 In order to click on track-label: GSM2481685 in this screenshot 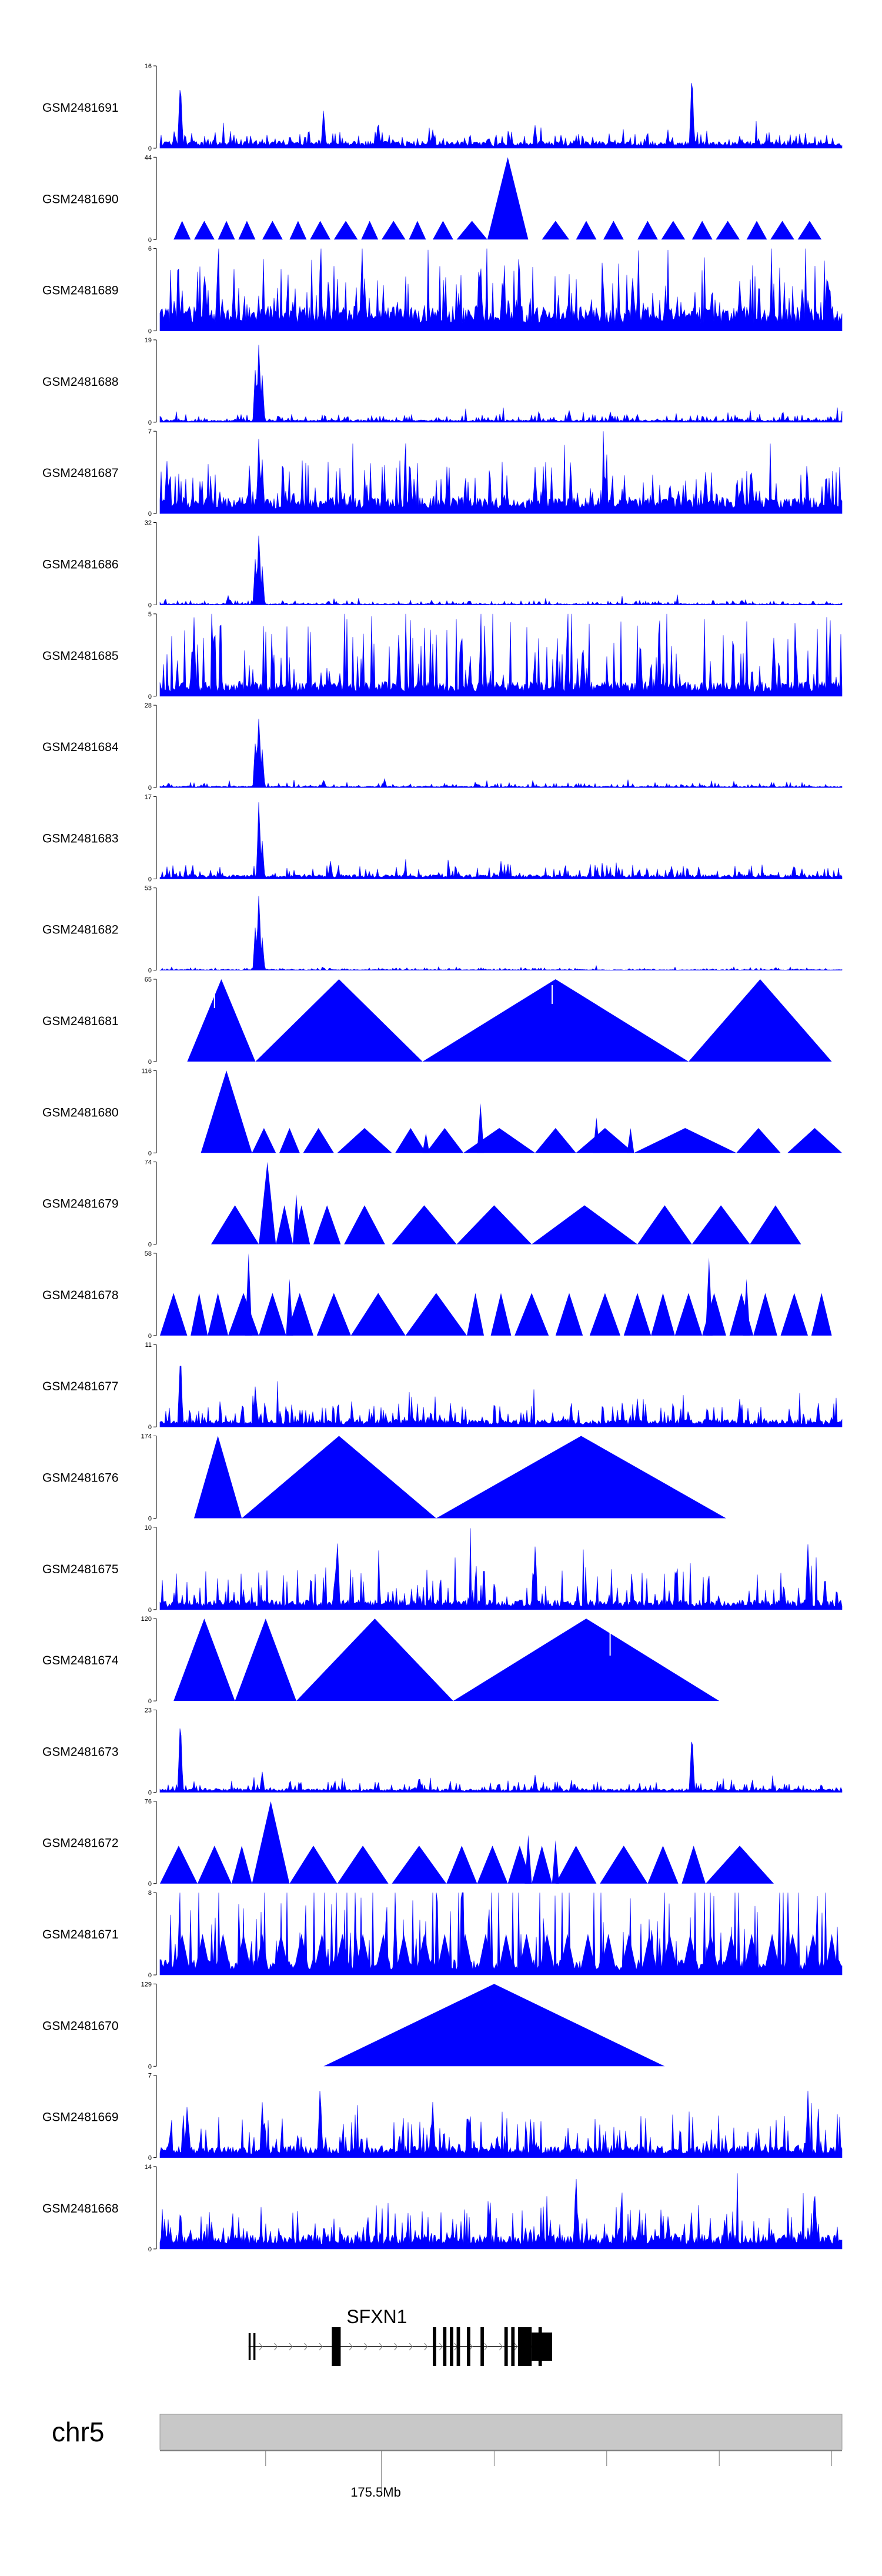, I will do `click(80, 656)`.